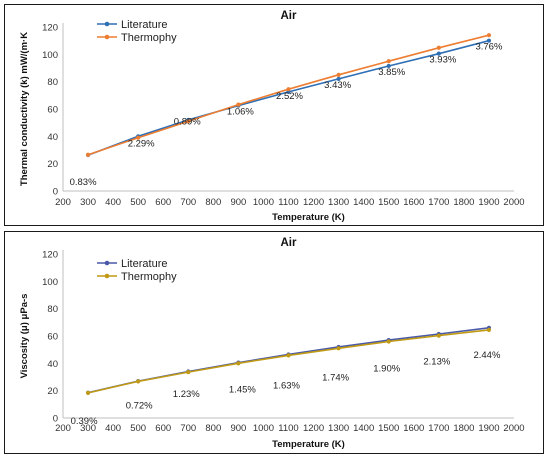  What do you see at coordinates (242, 389) in the screenshot?
I see `deviation-label: 1.45%` at bounding box center [242, 389].